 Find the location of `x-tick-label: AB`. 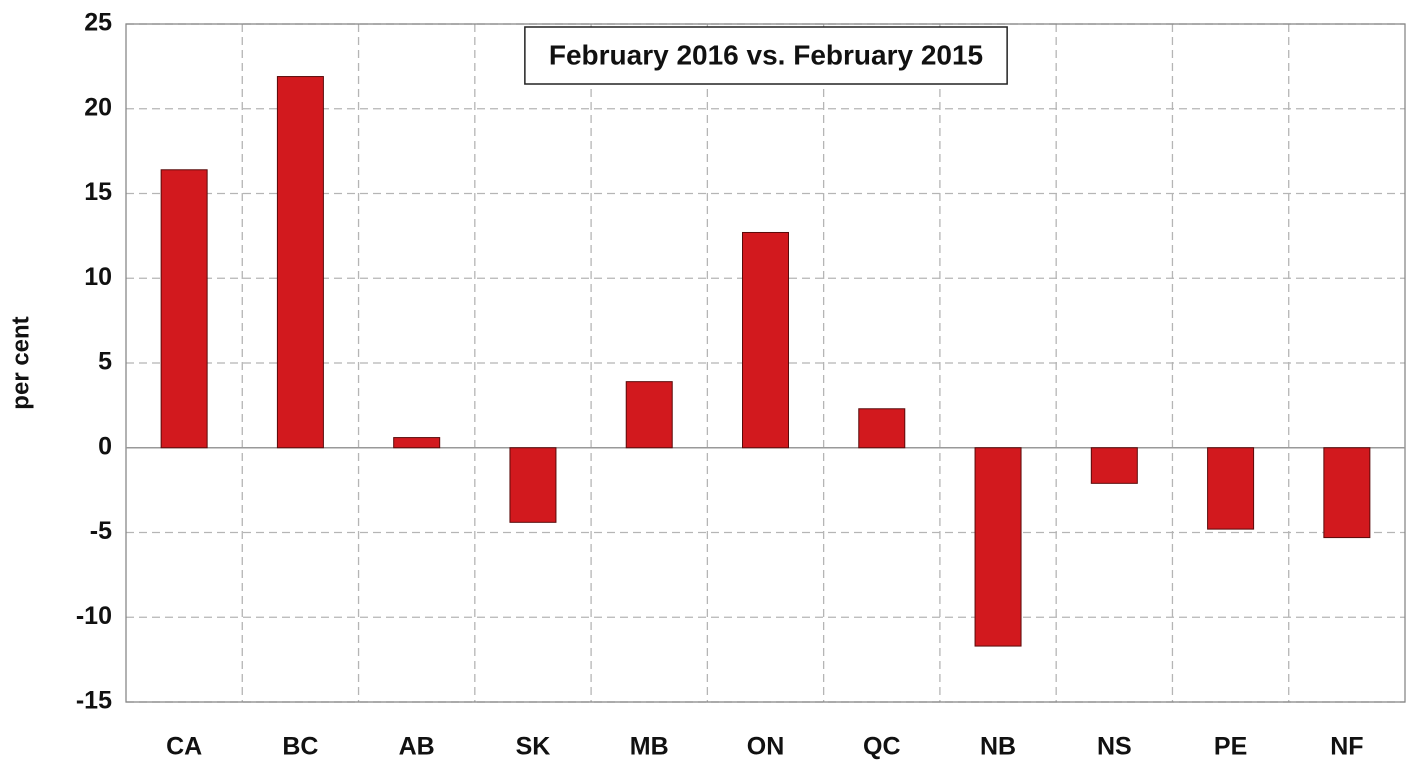

x-tick-label: AB is located at coordinates (417, 747).